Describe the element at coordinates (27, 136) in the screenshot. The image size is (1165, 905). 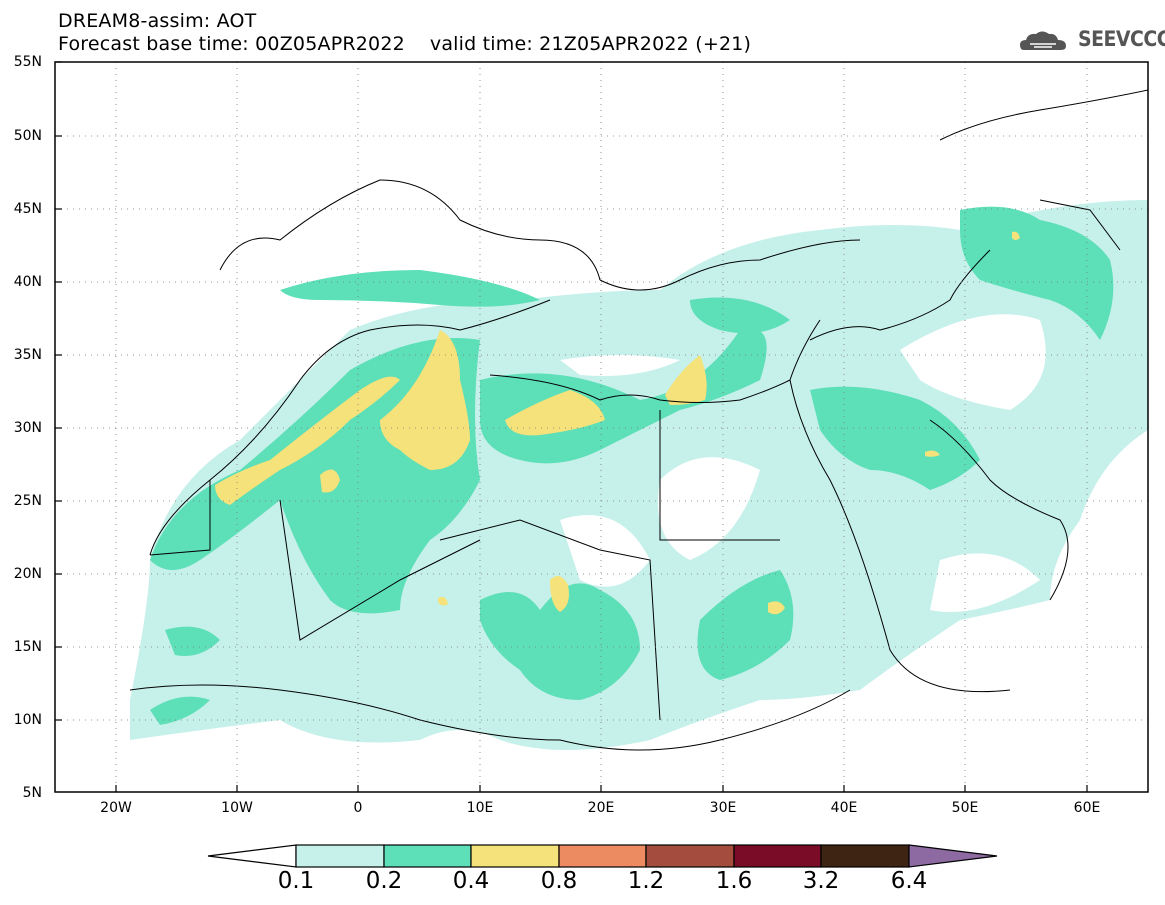
I see `lat-tick-label: 50N` at that location.